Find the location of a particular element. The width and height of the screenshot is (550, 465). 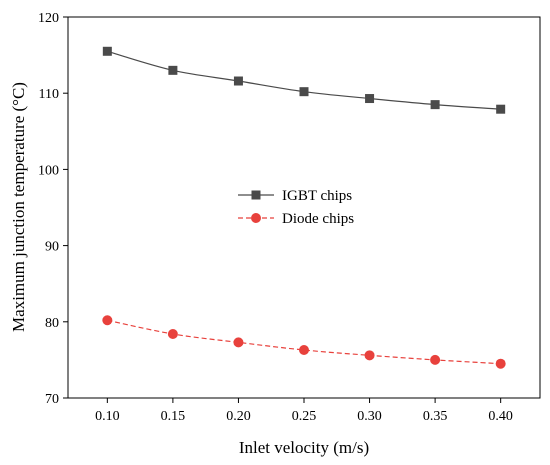

x-tick-label: 0.25 is located at coordinates (304, 416).